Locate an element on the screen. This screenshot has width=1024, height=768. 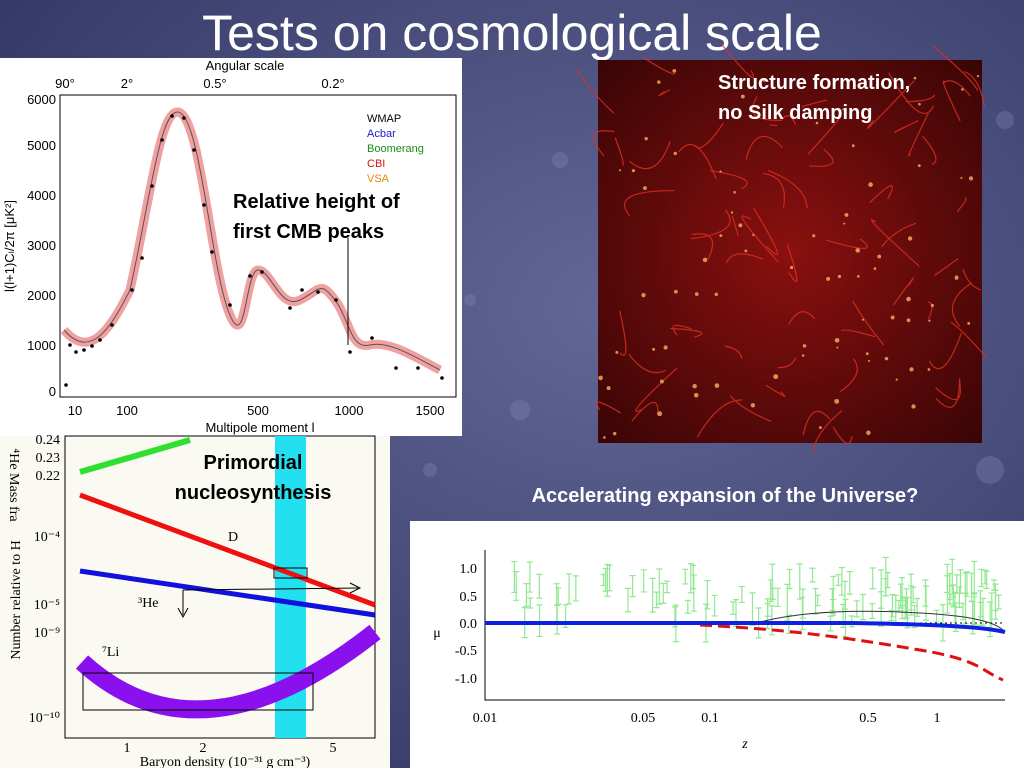
tick-label: 3000 is located at coordinates (41, 245).